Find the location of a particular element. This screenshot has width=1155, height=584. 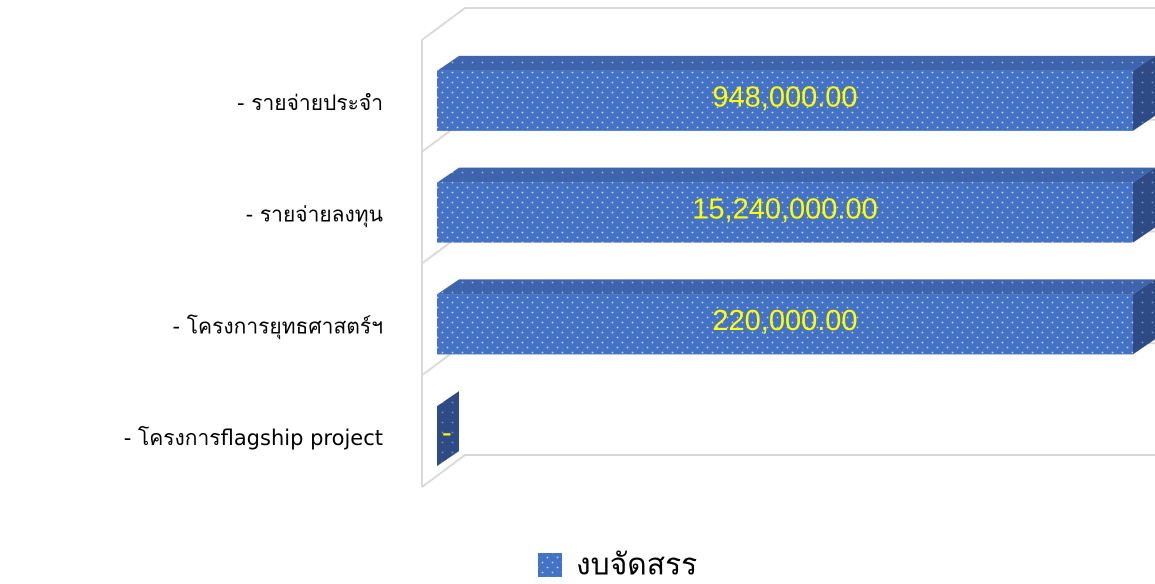

value-label: - is located at coordinates (447, 433).